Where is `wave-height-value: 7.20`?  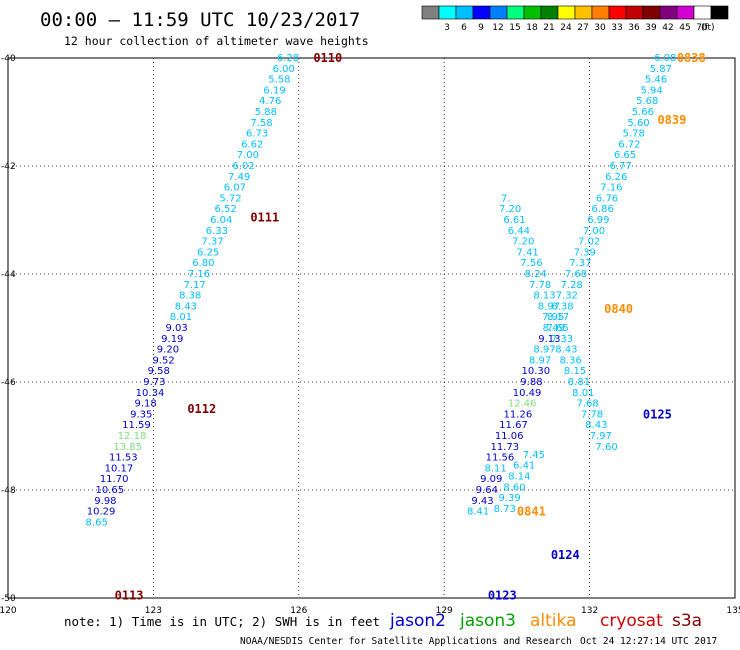
wave-height-value: 7.20 is located at coordinates (523, 242).